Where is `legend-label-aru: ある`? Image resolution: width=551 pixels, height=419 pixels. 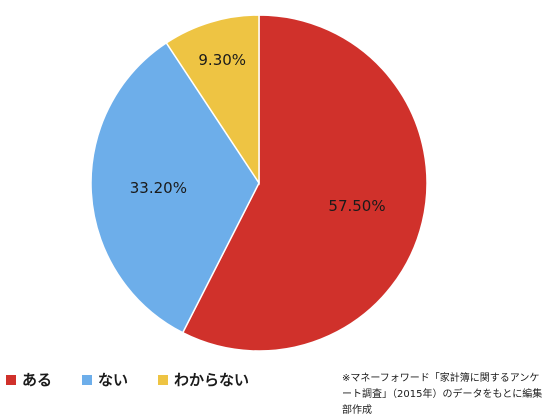 legend-label-aru: ある is located at coordinates (37, 380).